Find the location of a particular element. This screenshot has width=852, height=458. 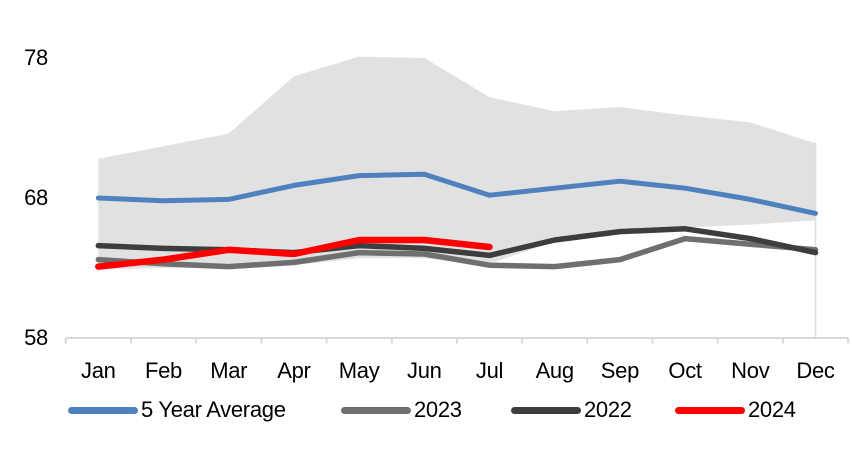

series-line-5-year-average is located at coordinates (456, 193).